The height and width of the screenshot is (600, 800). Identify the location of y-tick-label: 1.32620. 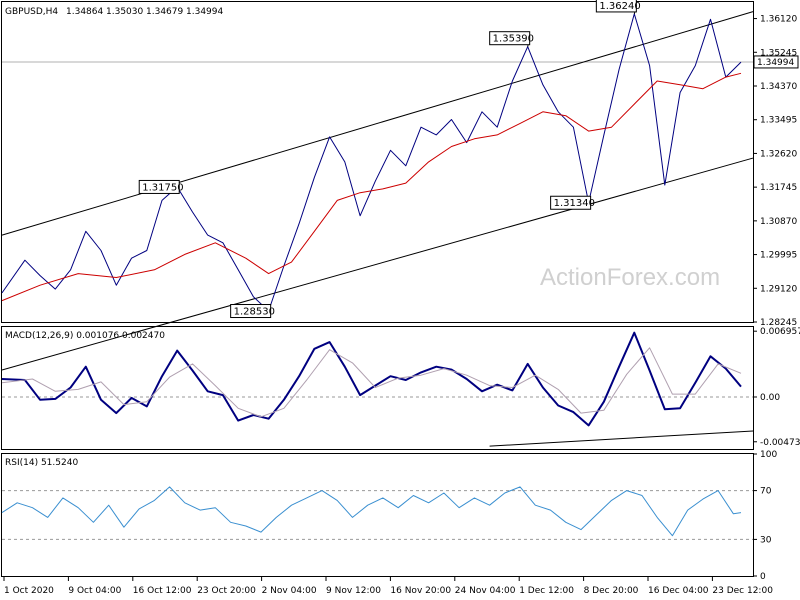
(778, 154).